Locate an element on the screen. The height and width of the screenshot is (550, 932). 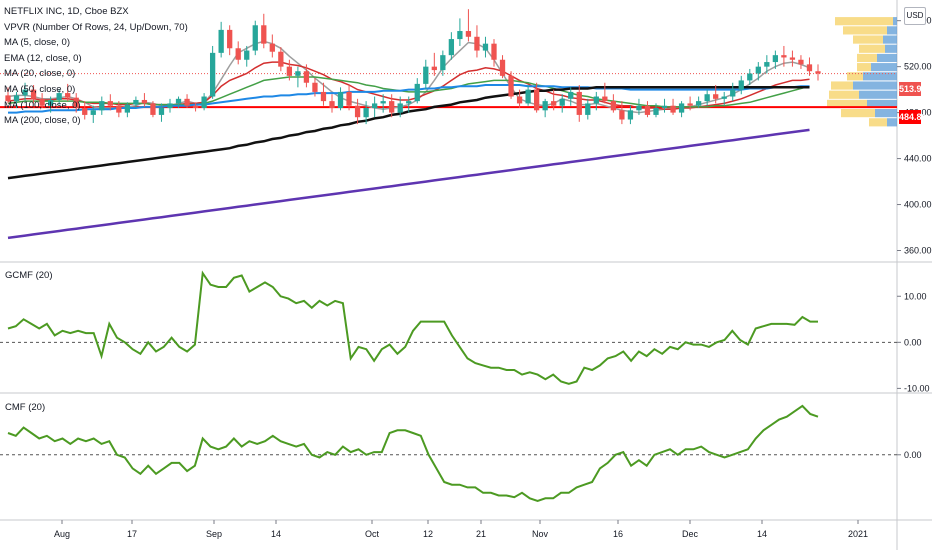
legend-title: NETFLIX INC, 1D, Cboe BZX is located at coordinates (66, 11).